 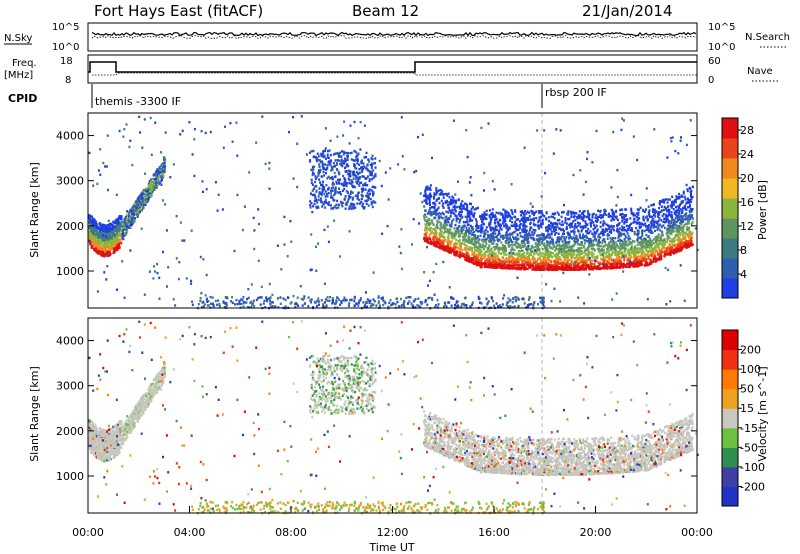 What do you see at coordinates (68, 80) in the screenshot?
I see `freq-tick-bottom: 8` at bounding box center [68, 80].